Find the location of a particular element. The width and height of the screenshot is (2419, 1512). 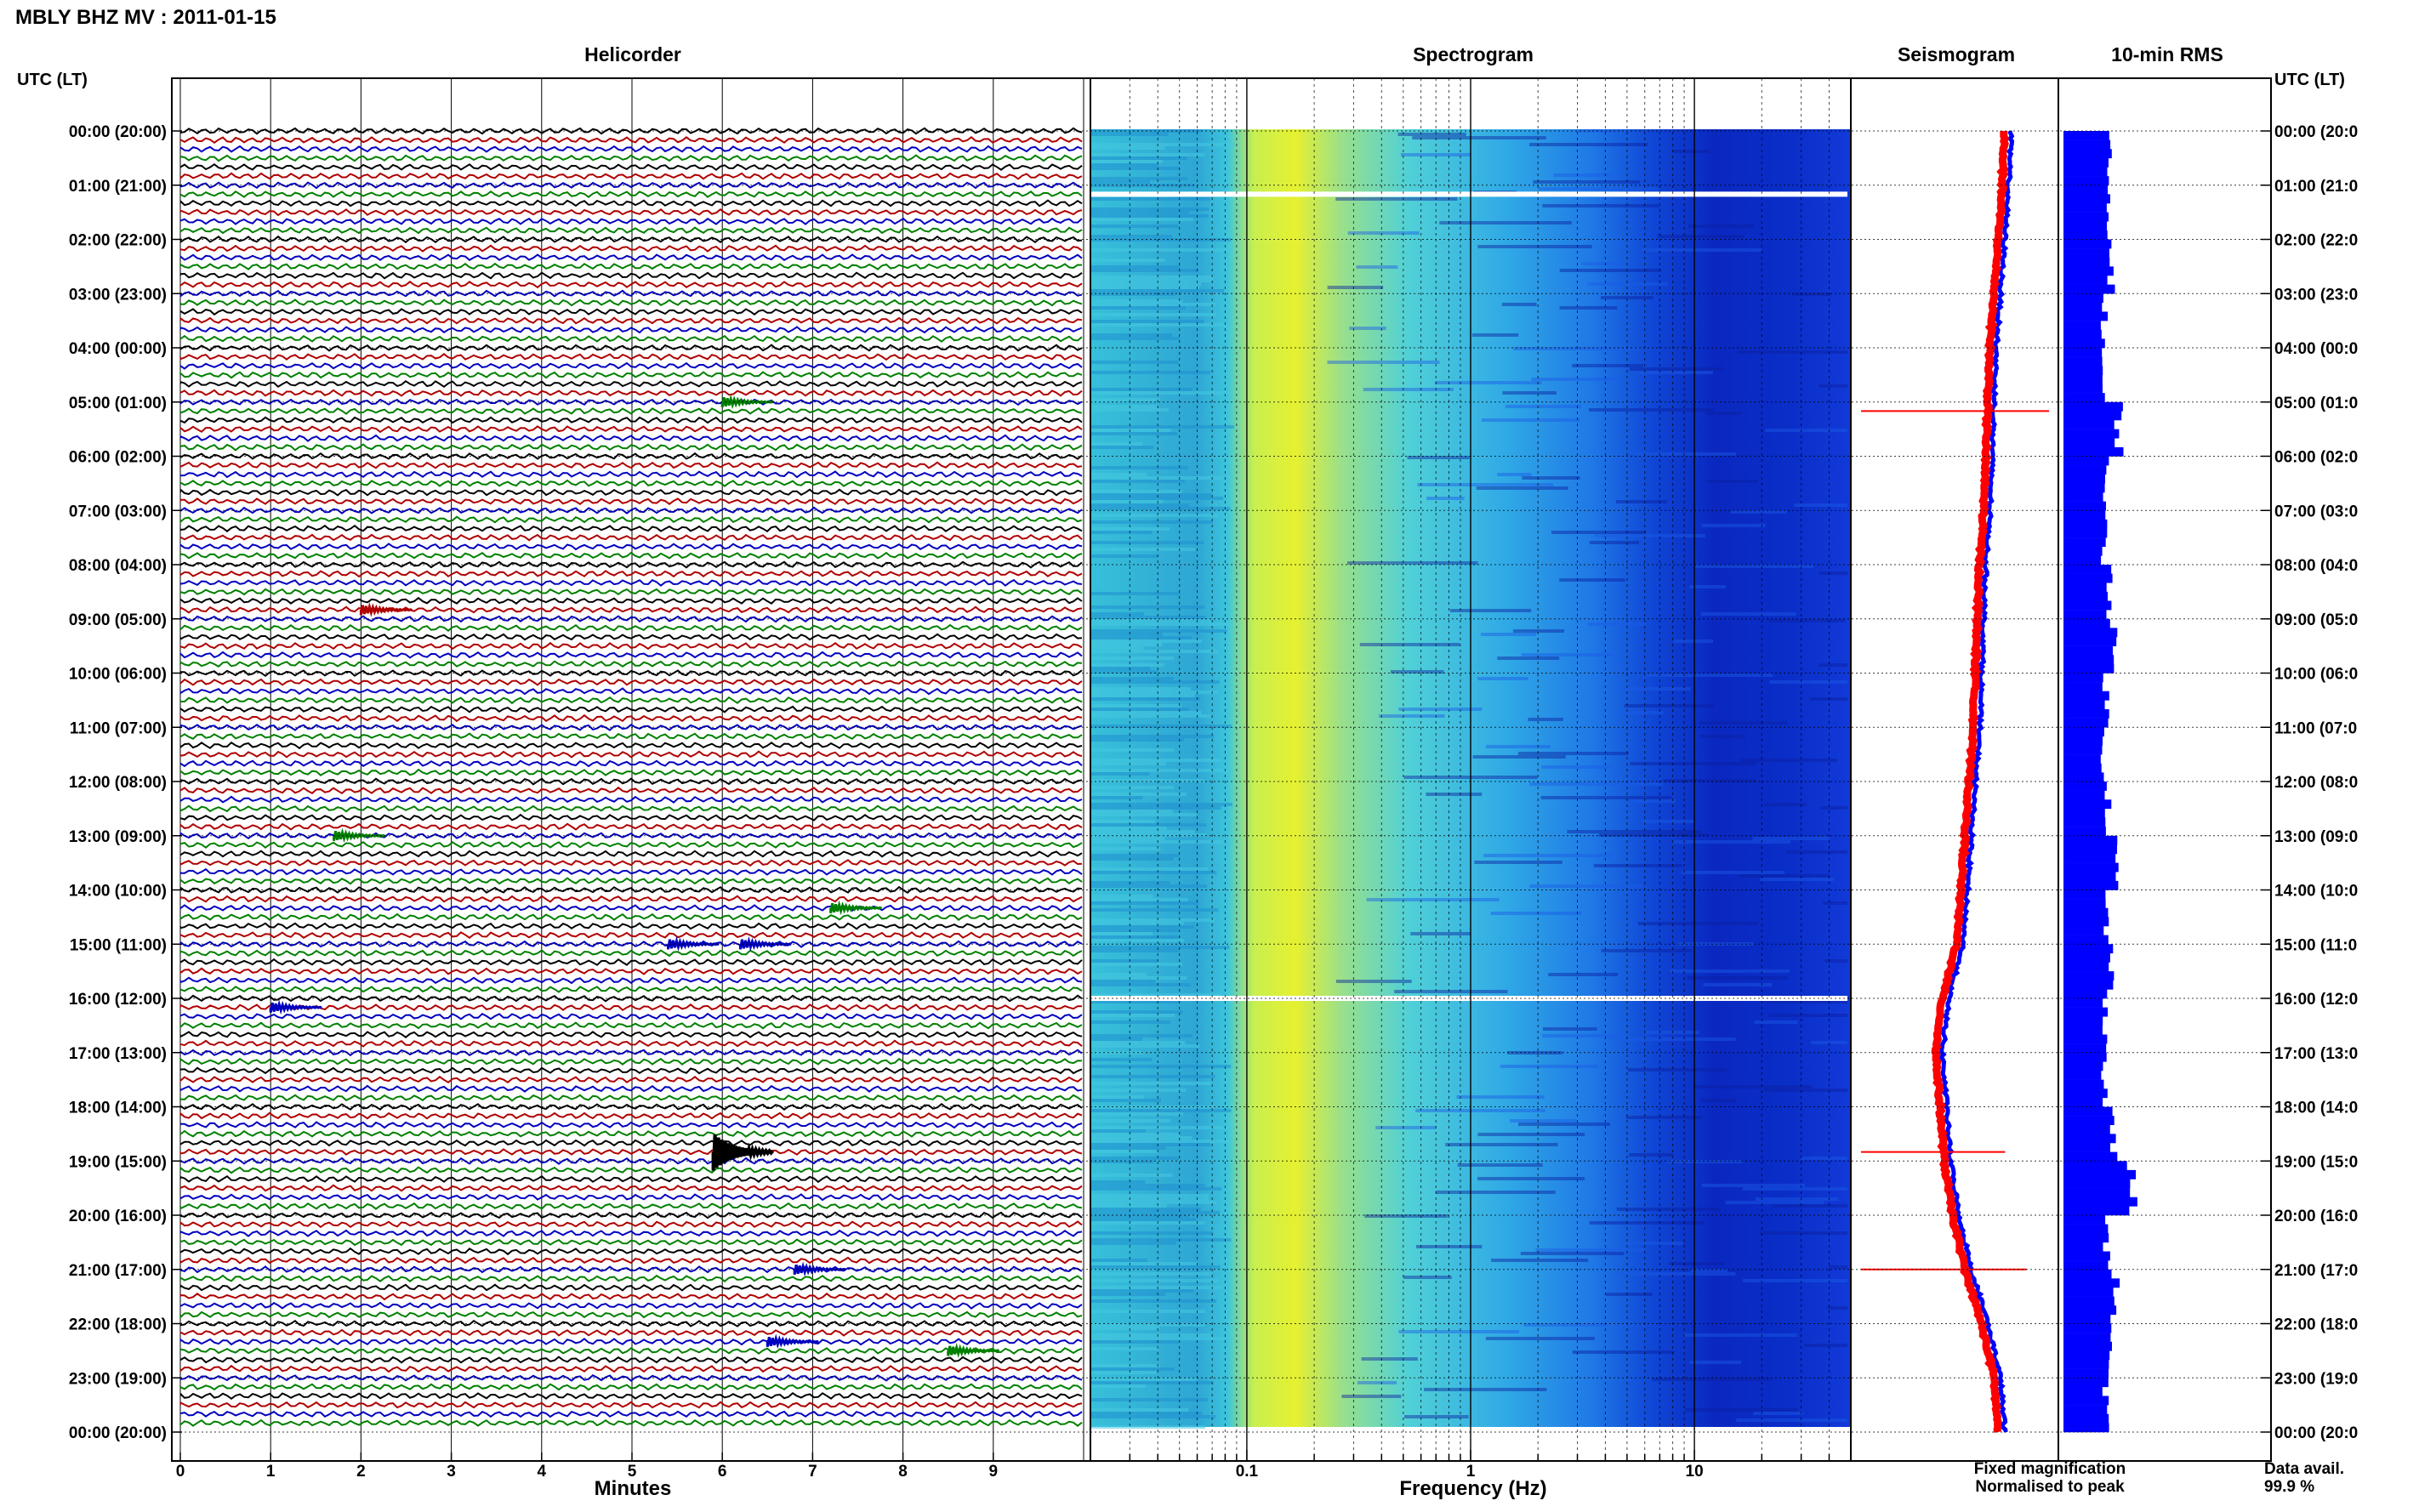

hour-label: 23:00 (19:00) is located at coordinates (118, 1379).